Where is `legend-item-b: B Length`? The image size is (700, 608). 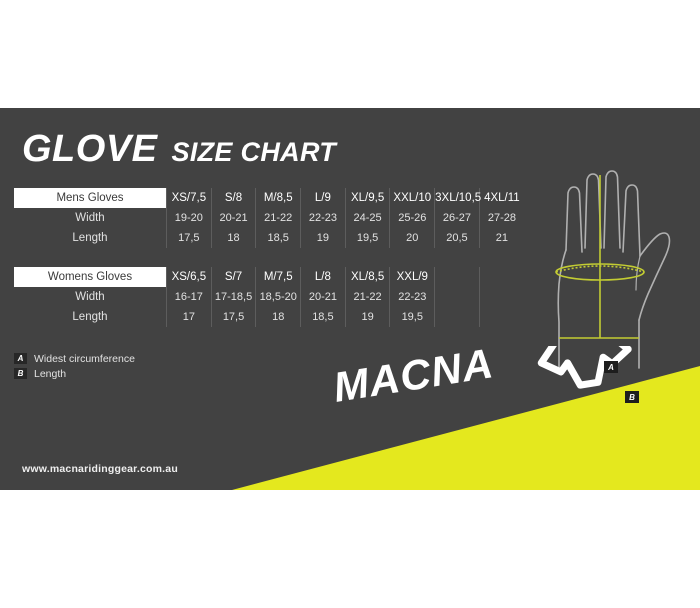 legend-item-b: B Length is located at coordinates (74, 373).